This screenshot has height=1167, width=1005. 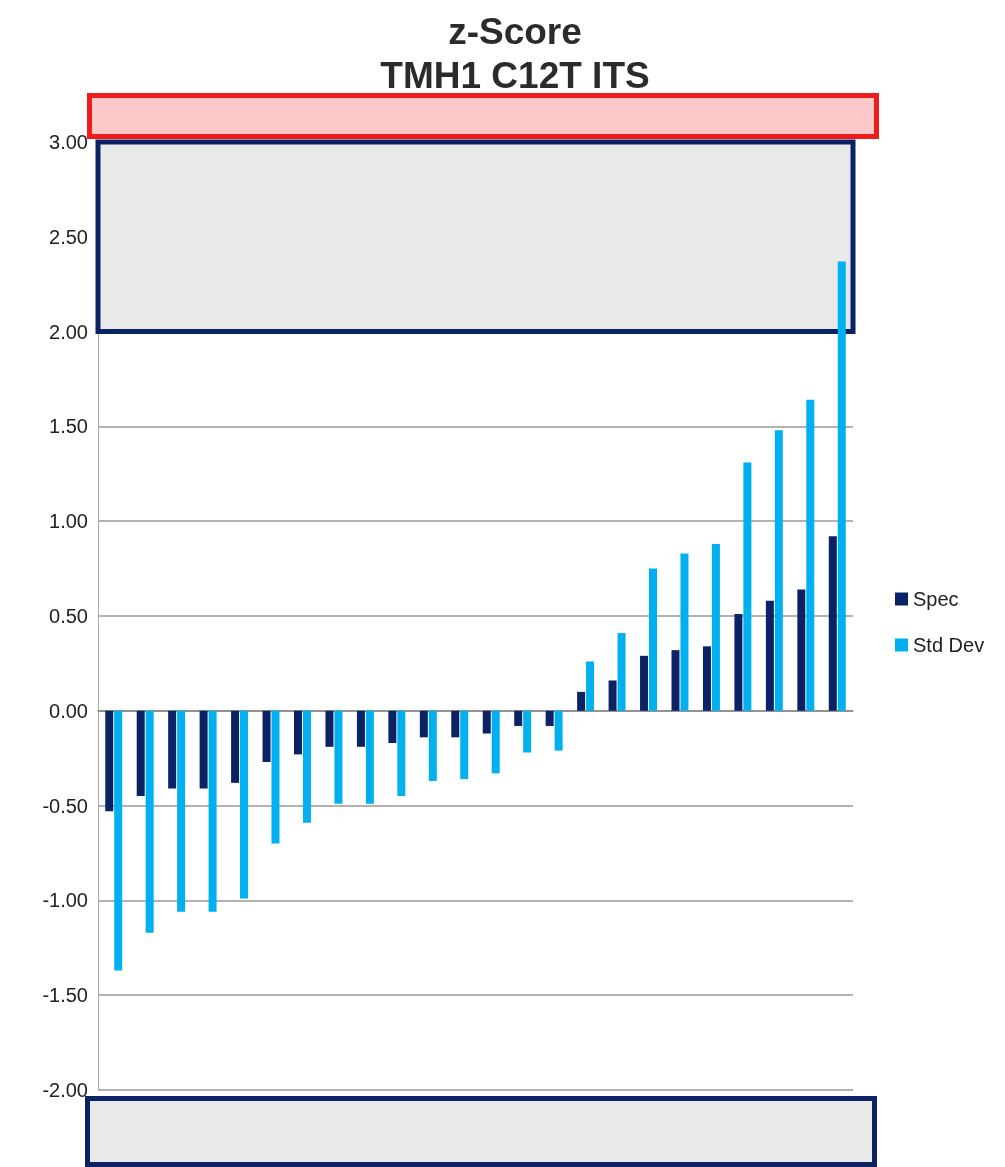 I want to click on y-tick-label: -2.00, so click(x=65, y=1090).